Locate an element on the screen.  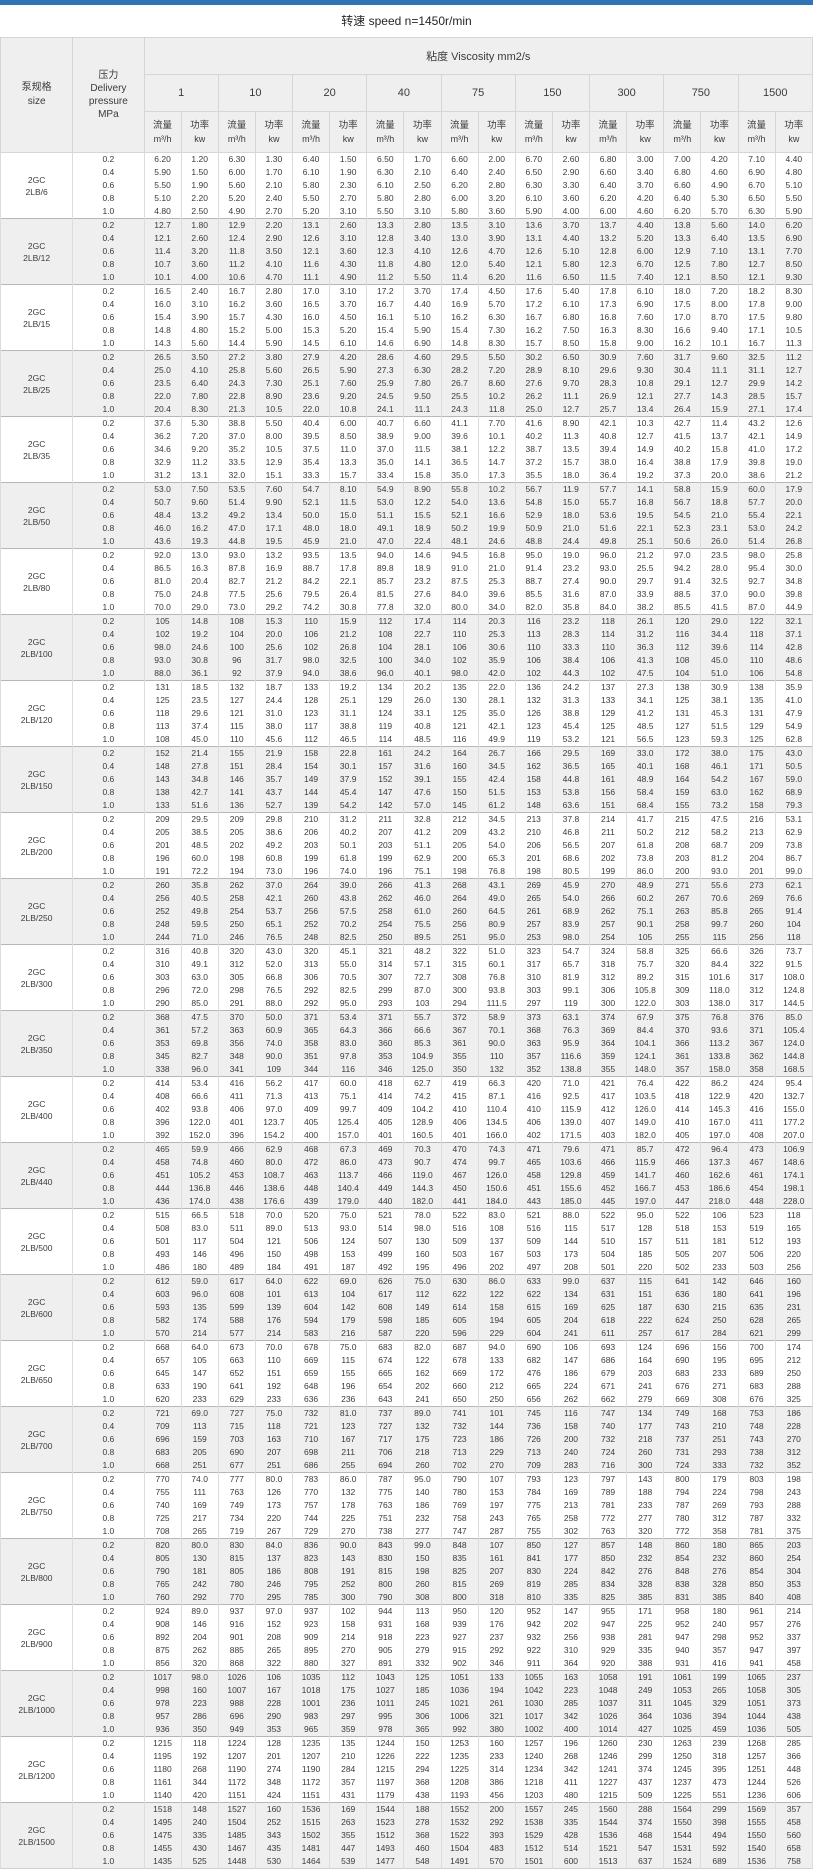
flow-cell: 38.6 is located at coordinates (756, 476).